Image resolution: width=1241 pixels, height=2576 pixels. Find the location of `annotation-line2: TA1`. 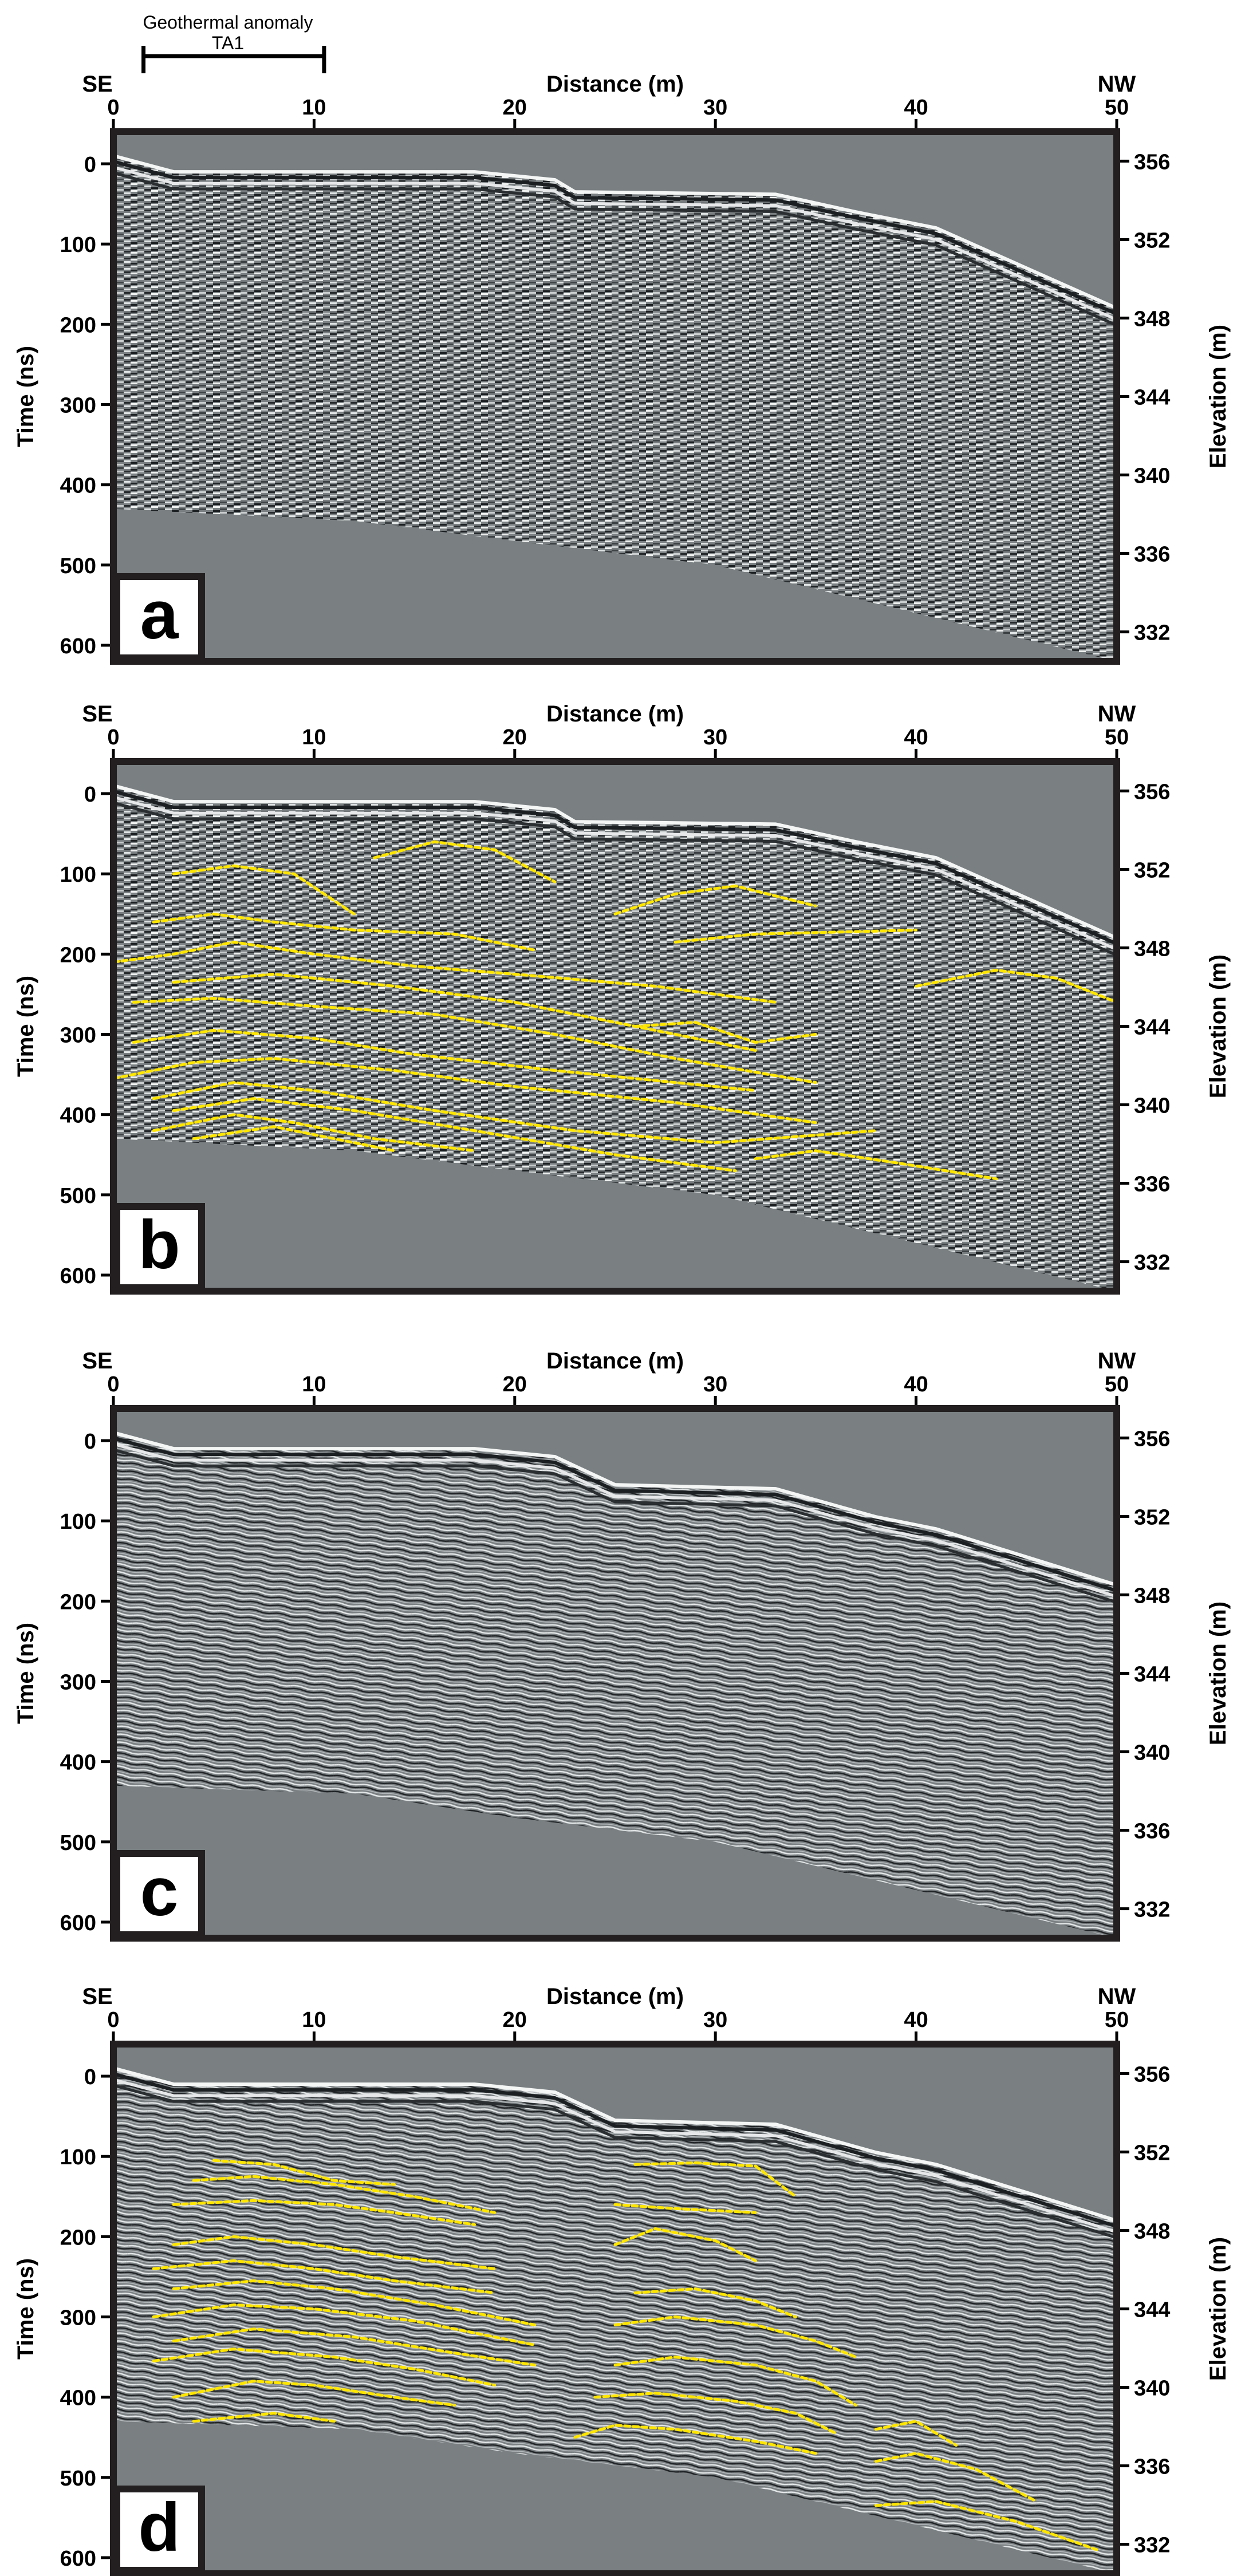

annotation-line2: TA1 is located at coordinates (228, 43).